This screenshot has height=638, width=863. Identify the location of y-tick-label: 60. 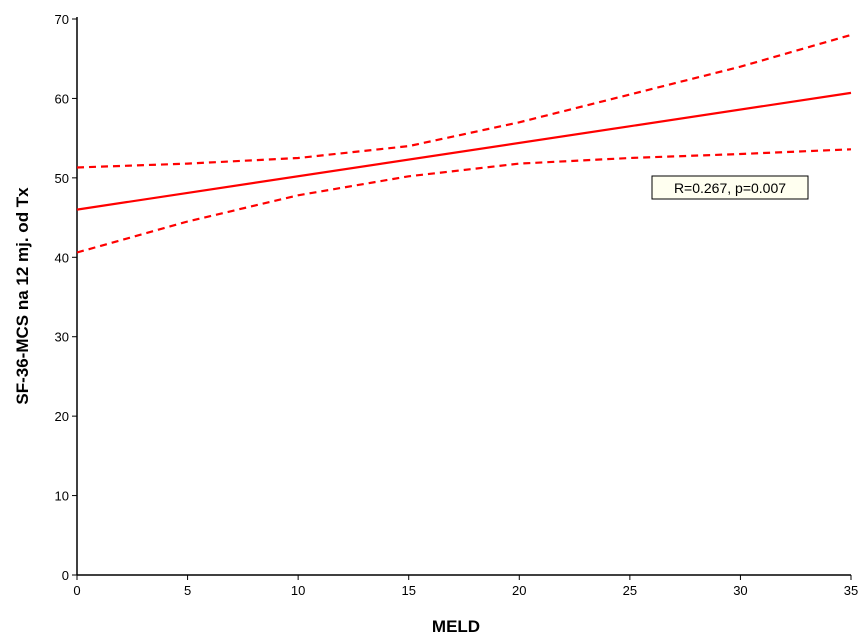
(62, 98).